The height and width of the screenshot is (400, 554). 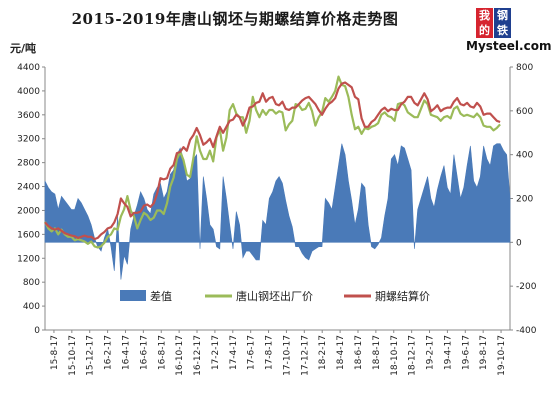 What do you see at coordinates (28, 164) in the screenshot?
I see `left-tick-label: 2800` at bounding box center [28, 164].